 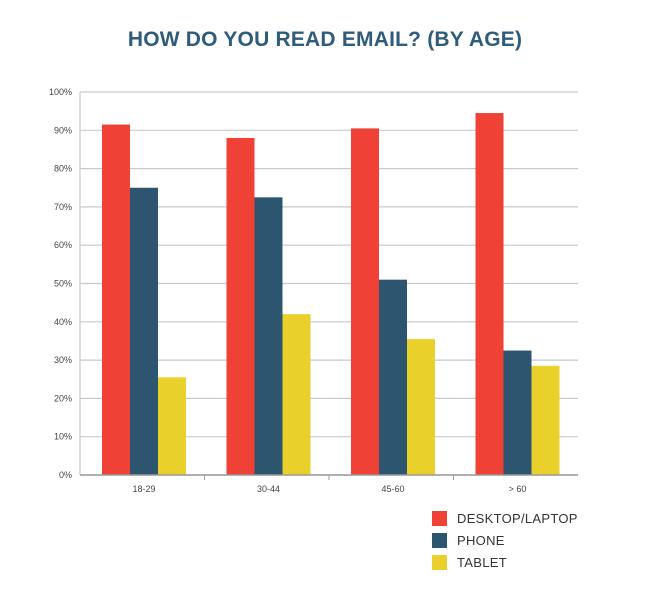 I want to click on x-tick-label: 45-60, so click(x=392, y=489).